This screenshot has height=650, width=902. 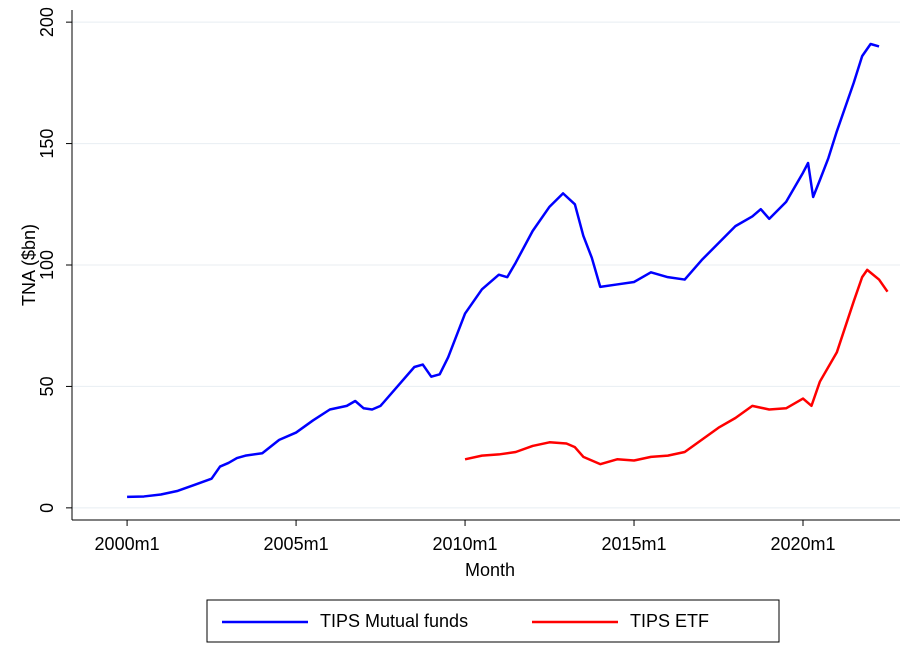 What do you see at coordinates (802, 544) in the screenshot?
I see `x-tick-label: 2020m1` at bounding box center [802, 544].